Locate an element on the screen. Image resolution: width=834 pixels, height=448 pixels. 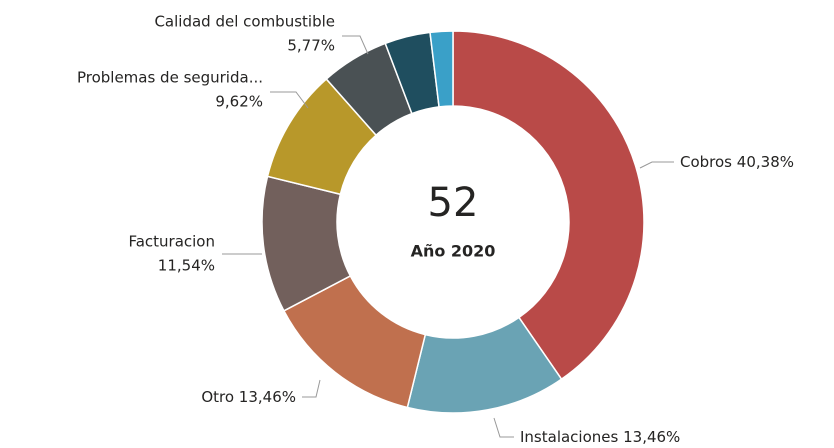
slice-label: Cobros 40,38% is located at coordinates (737, 162).